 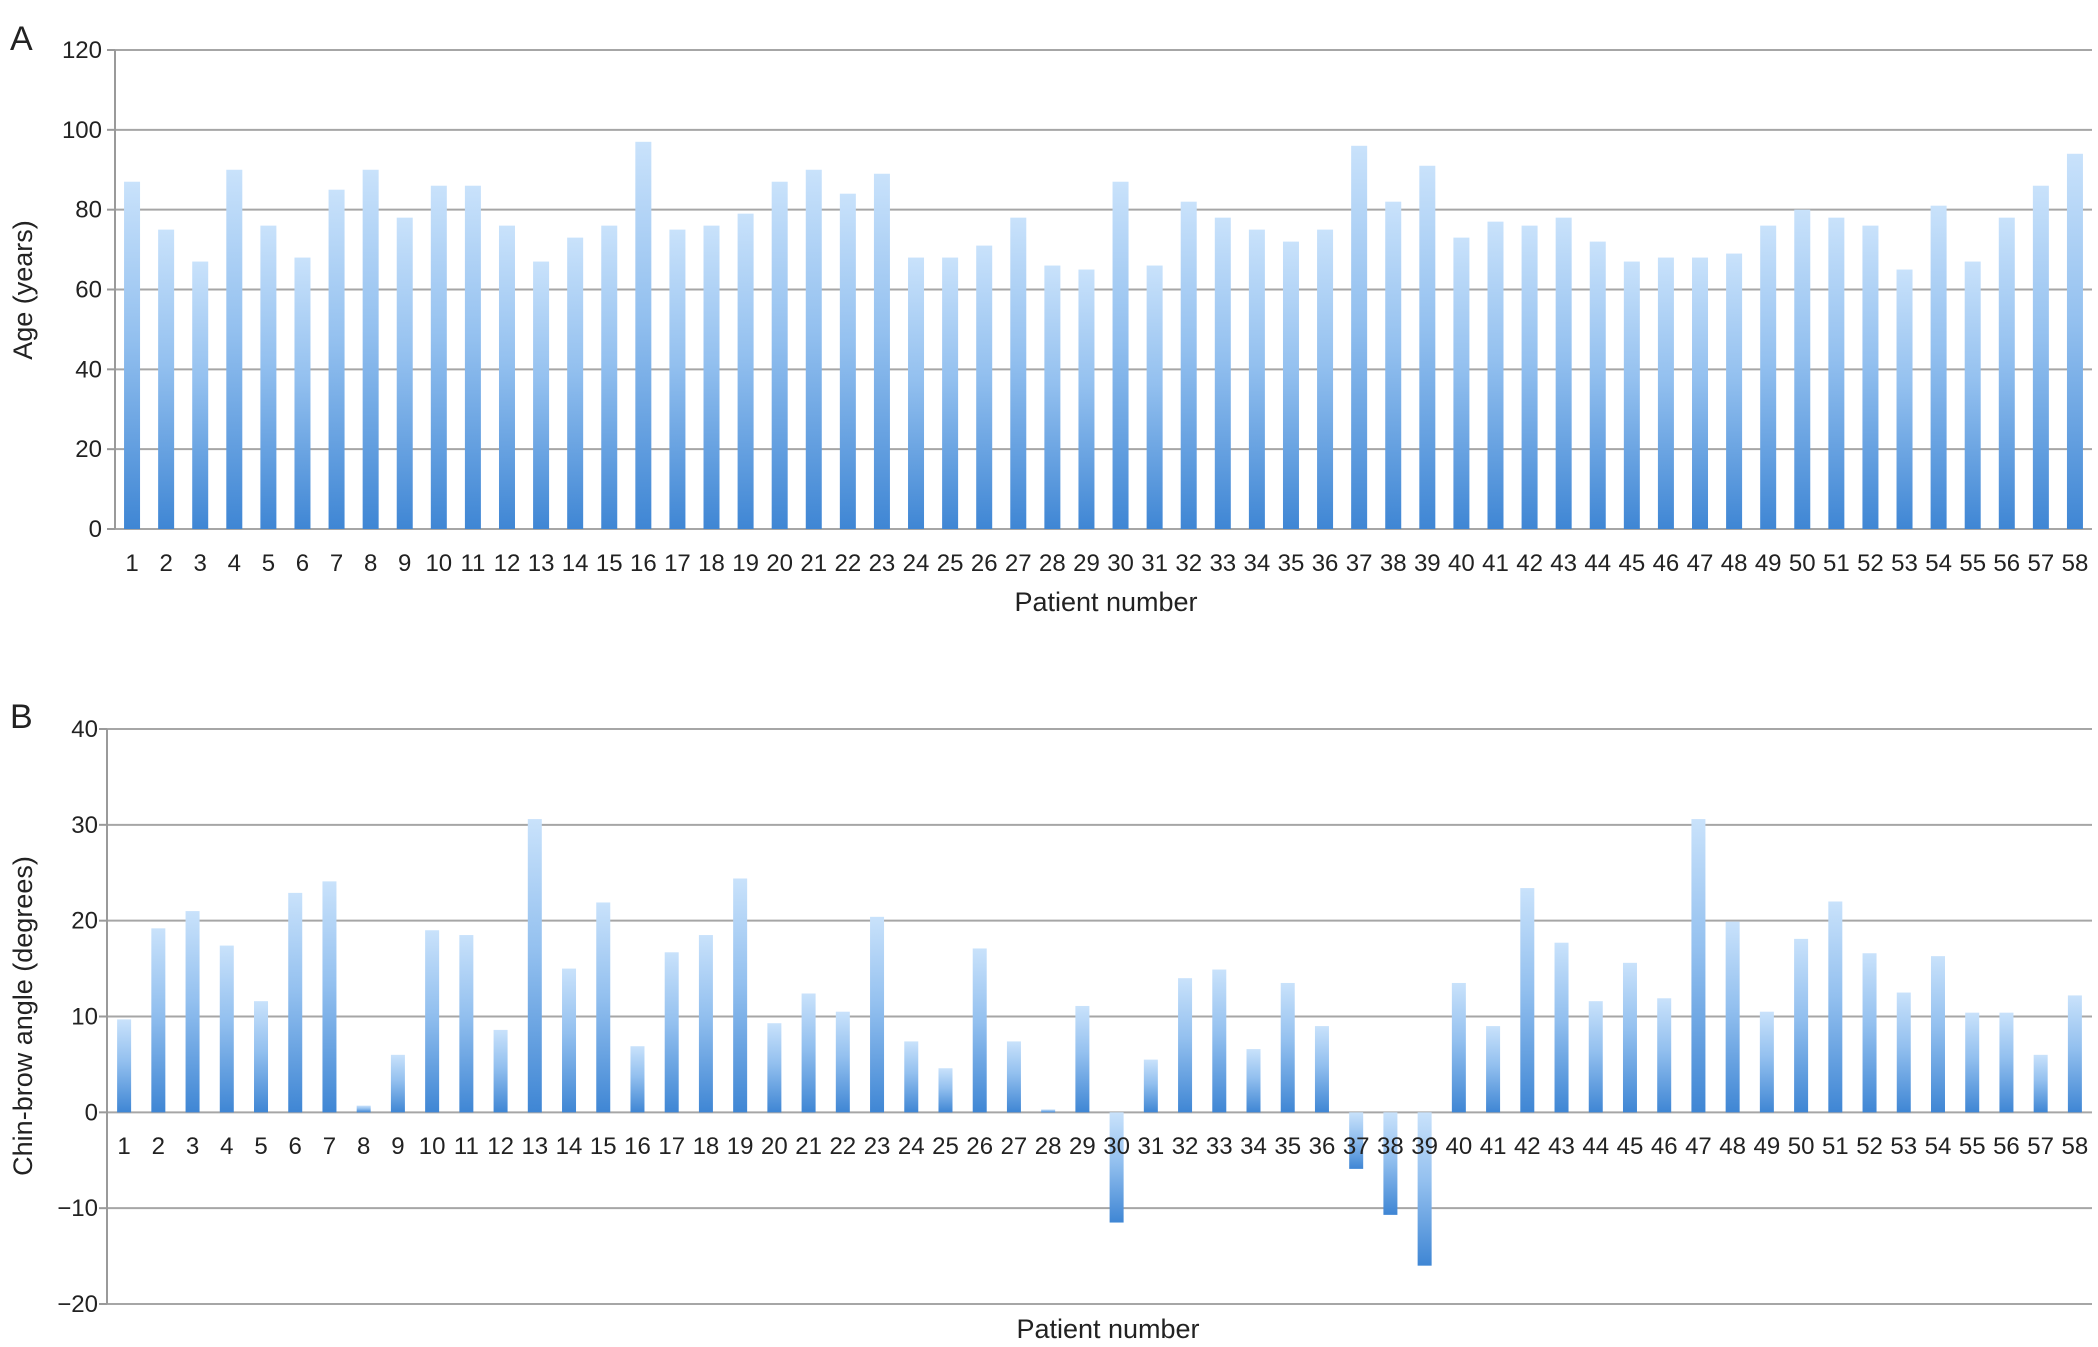 I want to click on x-tick-label-a: 55, so click(x=1972, y=563).